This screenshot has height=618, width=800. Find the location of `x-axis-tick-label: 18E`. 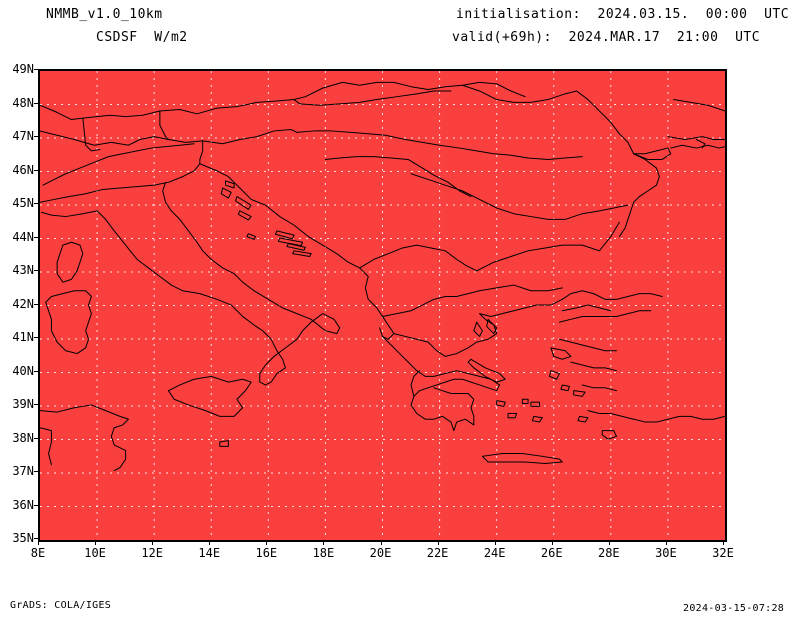

x-axis-tick-label: 18E is located at coordinates (323, 553).